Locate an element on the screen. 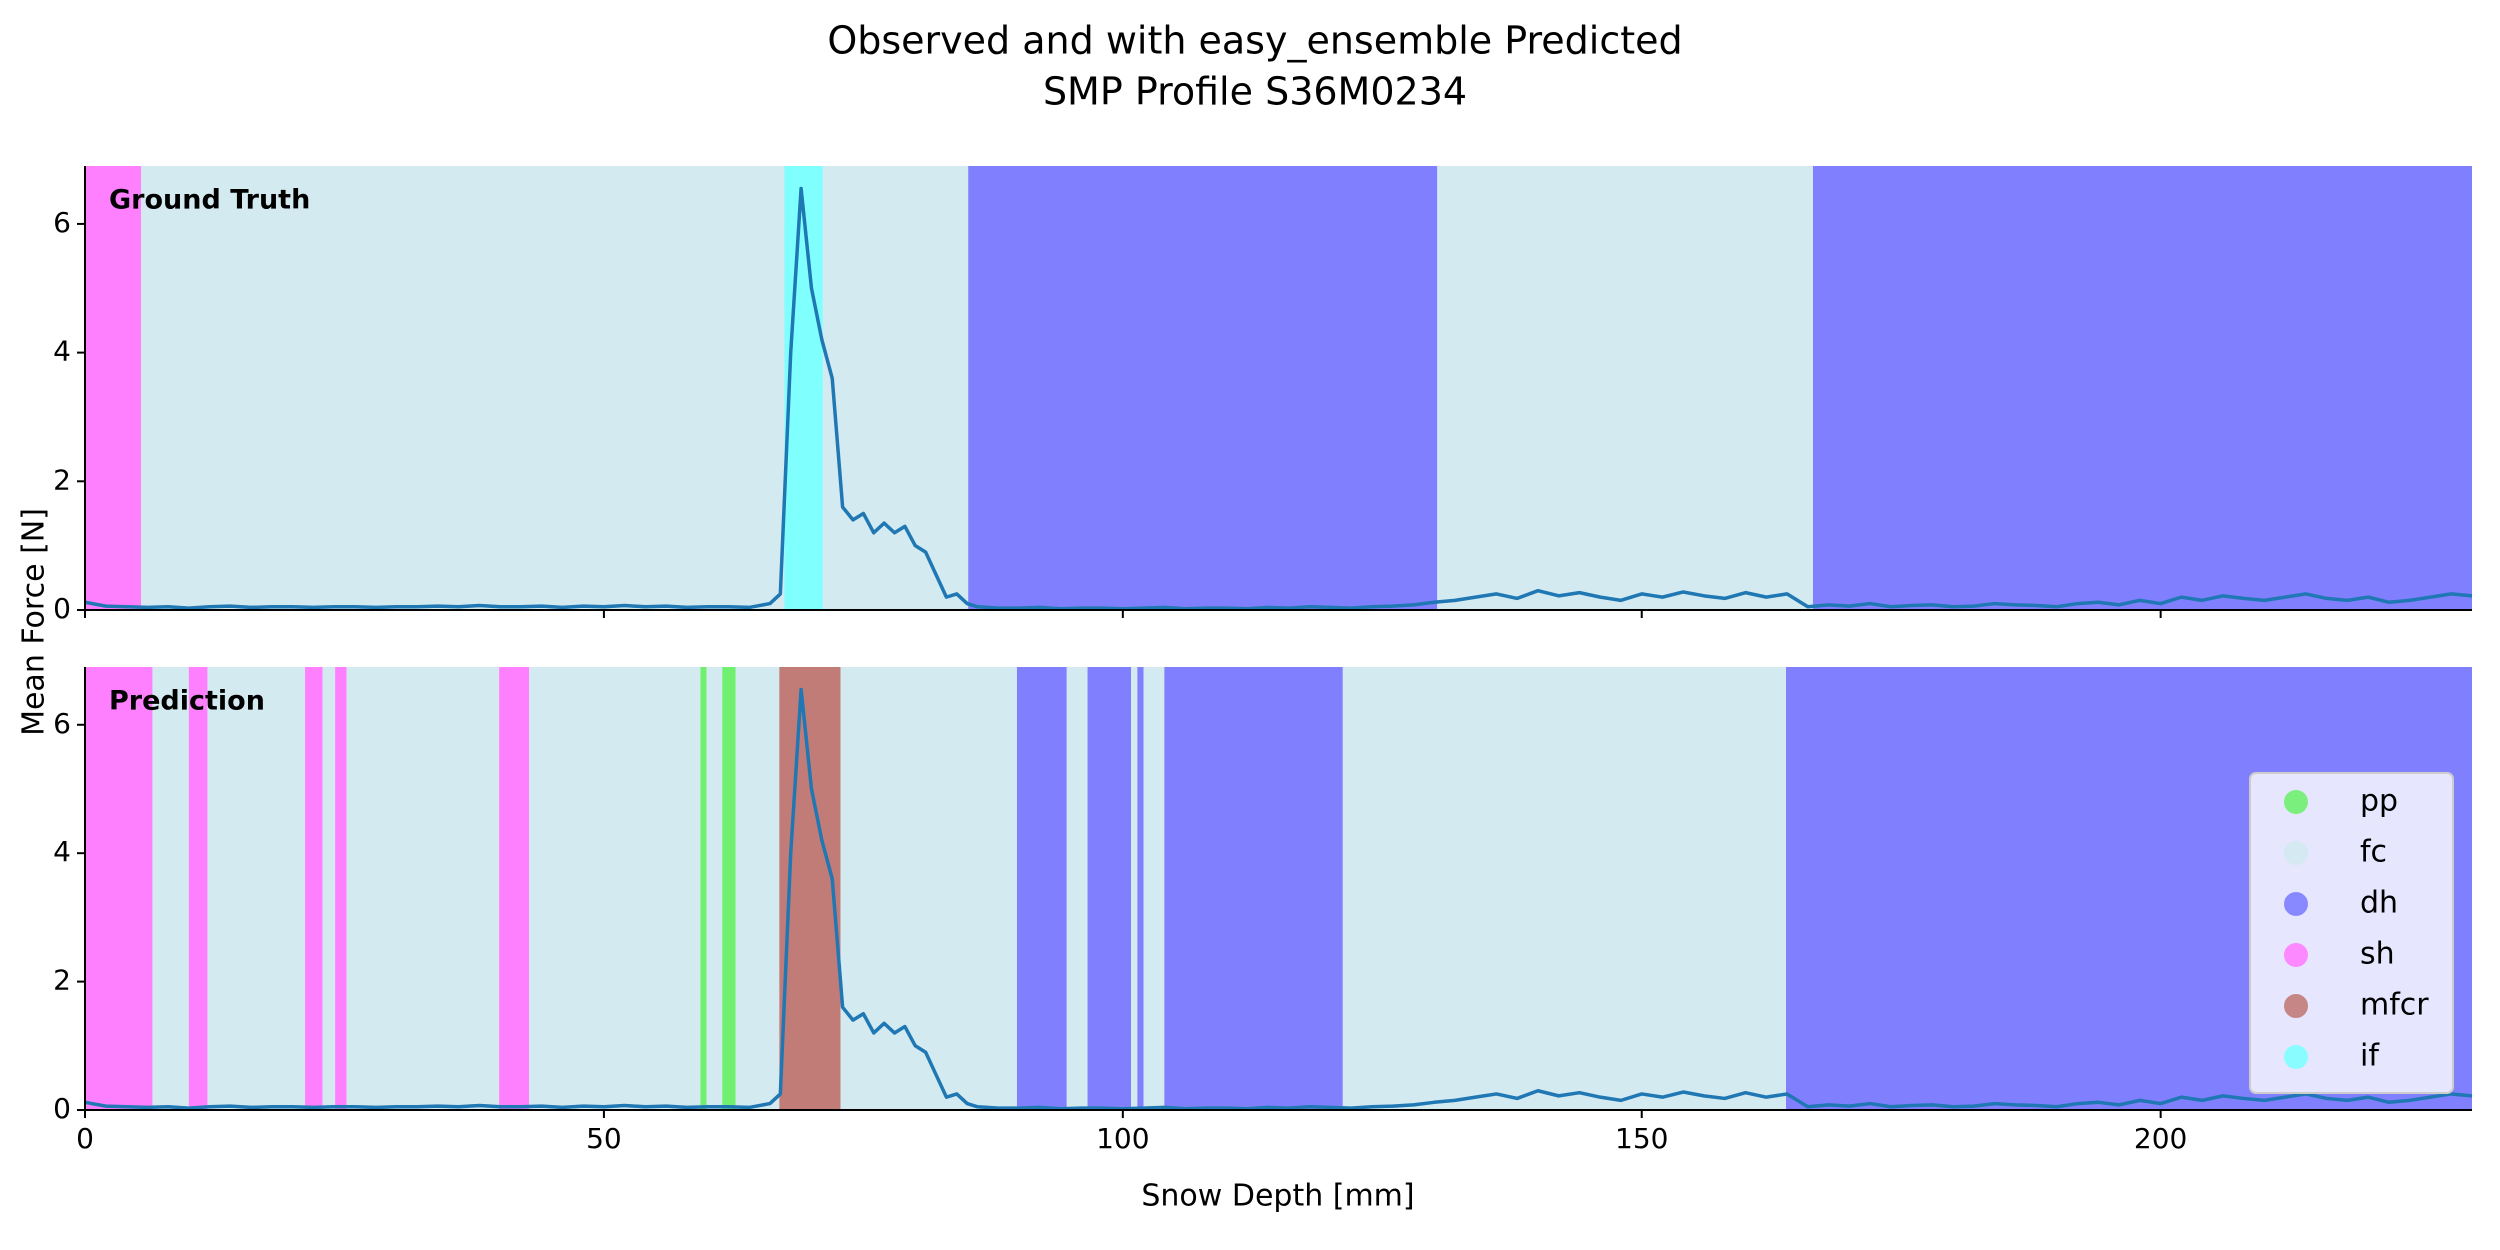  chart-subtitle: SMP Profile S36M0234 is located at coordinates (1255, 92).